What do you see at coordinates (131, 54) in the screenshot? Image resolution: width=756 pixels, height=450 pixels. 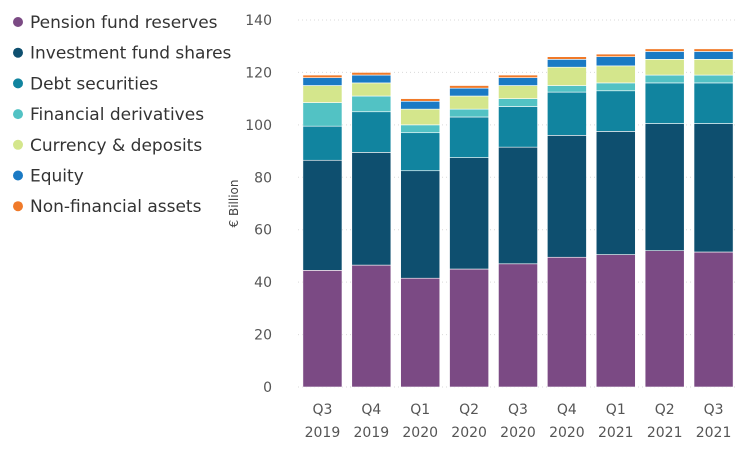 I see `legend-label-1: Investment fund shares` at bounding box center [131, 54].